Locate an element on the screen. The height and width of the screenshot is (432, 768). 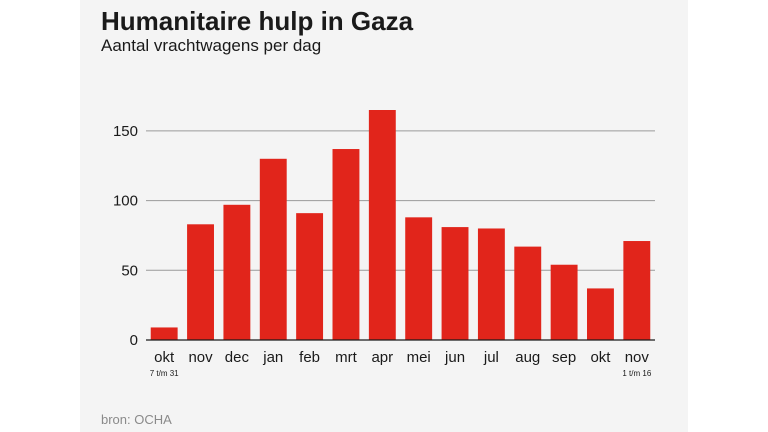
x-tick-sublabel: 1 t/m 16 is located at coordinates (636, 373).